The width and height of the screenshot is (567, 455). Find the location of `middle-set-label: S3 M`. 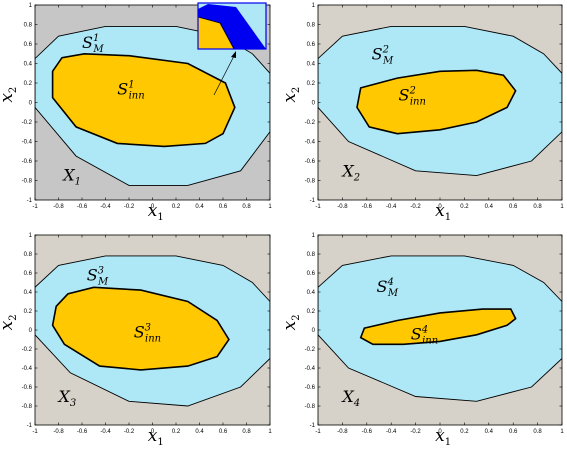

middle-set-label: S3 M is located at coordinates (98, 277).